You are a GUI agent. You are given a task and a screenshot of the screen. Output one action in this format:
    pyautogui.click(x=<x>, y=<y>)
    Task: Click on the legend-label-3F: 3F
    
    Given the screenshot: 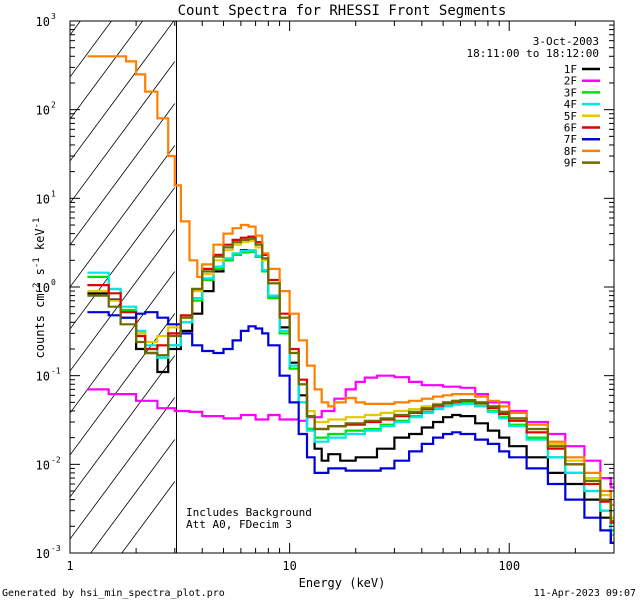 What is the action you would take?
    pyautogui.click(x=570, y=92)
    